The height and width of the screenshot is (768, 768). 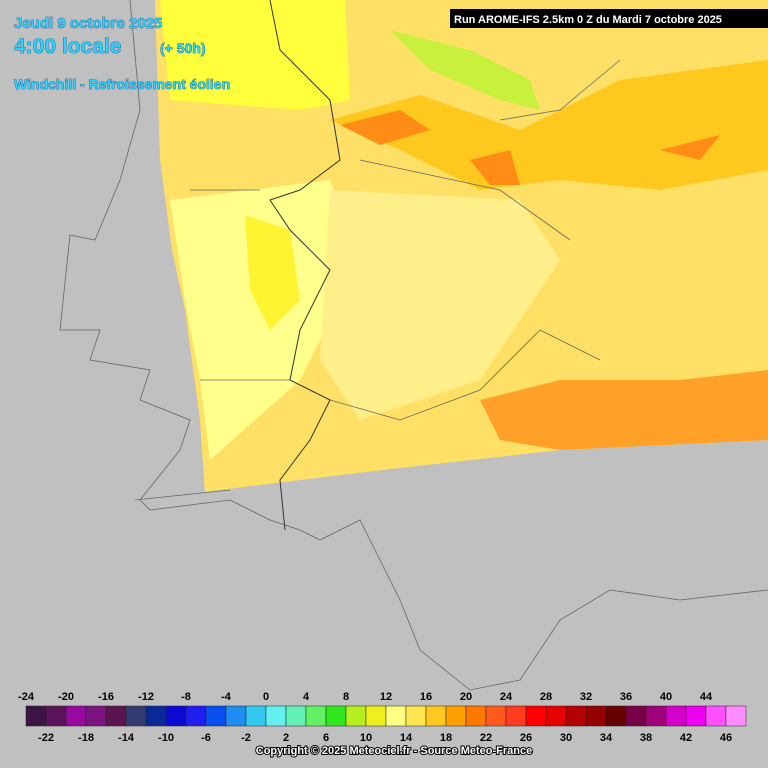 What do you see at coordinates (626, 697) in the screenshot?
I see `legend-label: 36` at bounding box center [626, 697].